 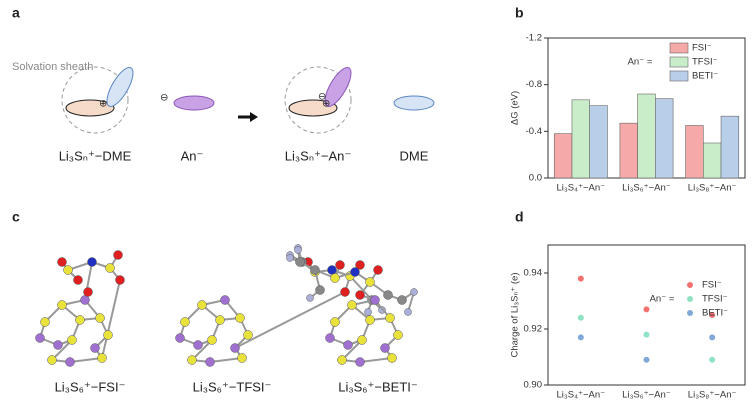 What do you see at coordinates (16, 217) in the screenshot?
I see `panel-label: c` at bounding box center [16, 217].